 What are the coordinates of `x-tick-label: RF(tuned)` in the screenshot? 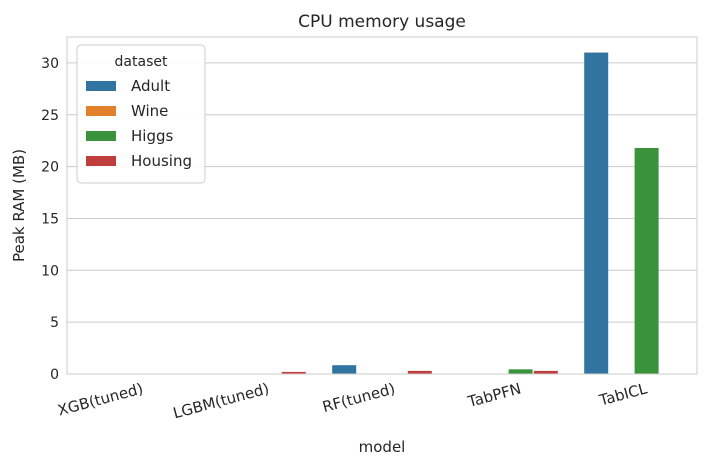 It's located at (359, 397).